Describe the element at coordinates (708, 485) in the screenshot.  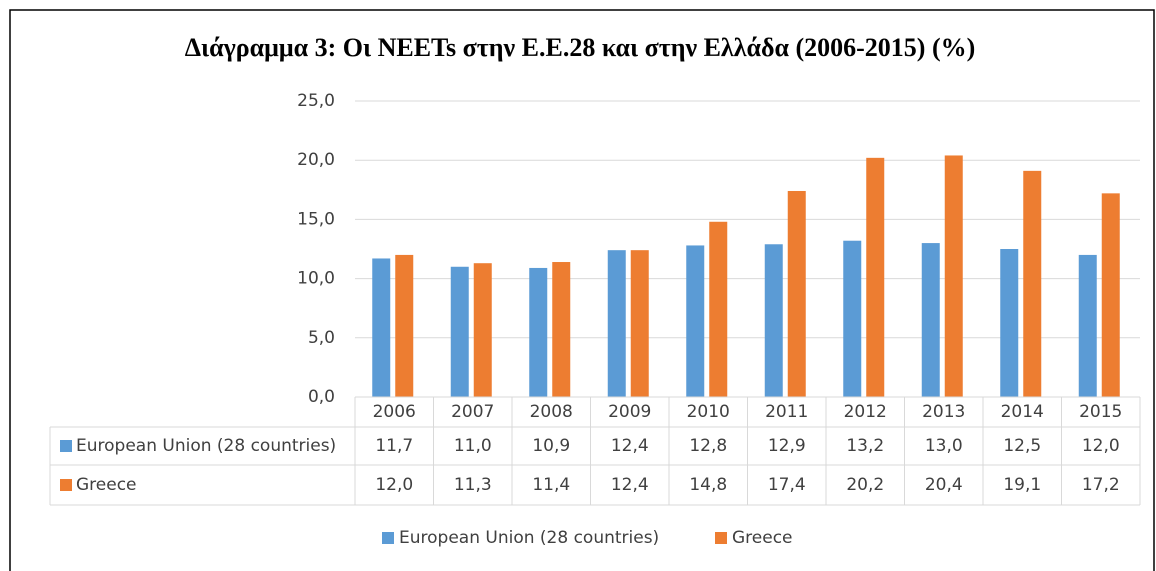
I see `table-value: 14,8` at that location.